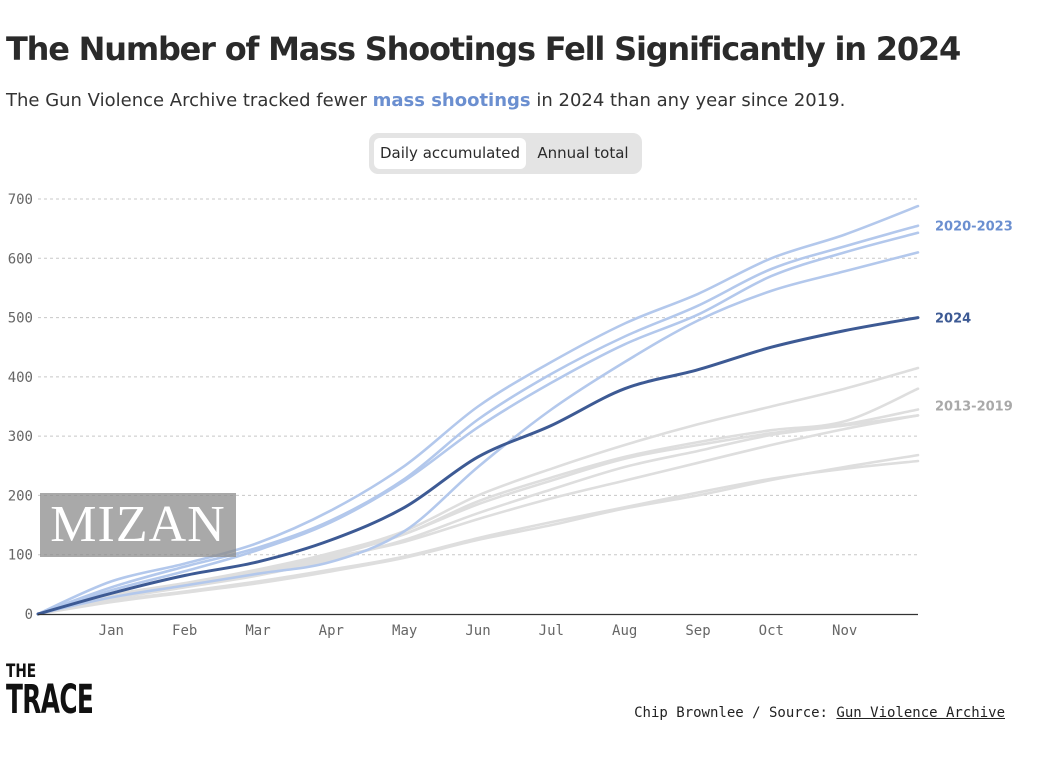 The height and width of the screenshot is (762, 1053). Describe the element at coordinates (551, 631) in the screenshot. I see `x-tick-label: Jul` at that location.